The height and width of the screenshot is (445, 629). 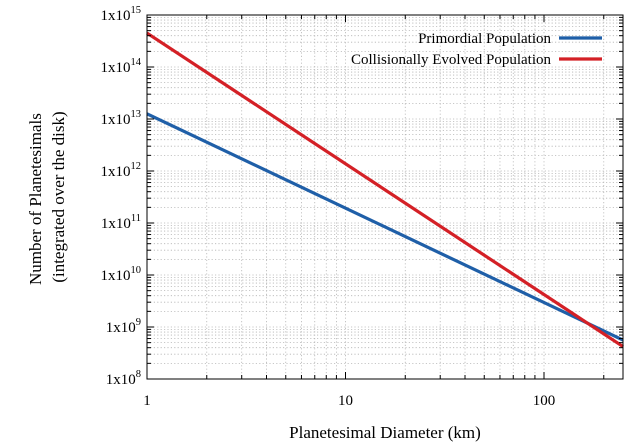 What do you see at coordinates (121, 274) in the screenshot?
I see `y-tick-label: 1x10¹⁰` at bounding box center [121, 274].